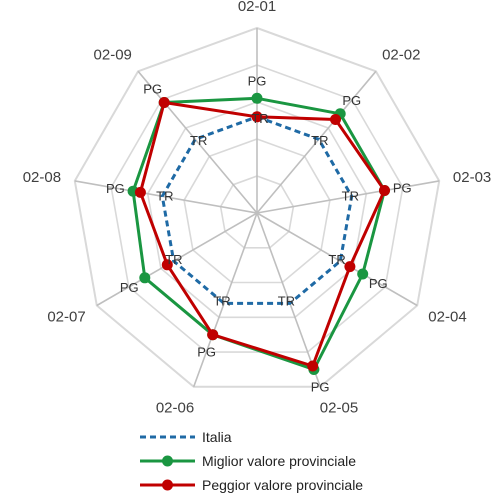 This screenshot has width=502, height=502. Describe the element at coordinates (447, 317) in the screenshot. I see `category-label-02-04: 02-04` at that location.